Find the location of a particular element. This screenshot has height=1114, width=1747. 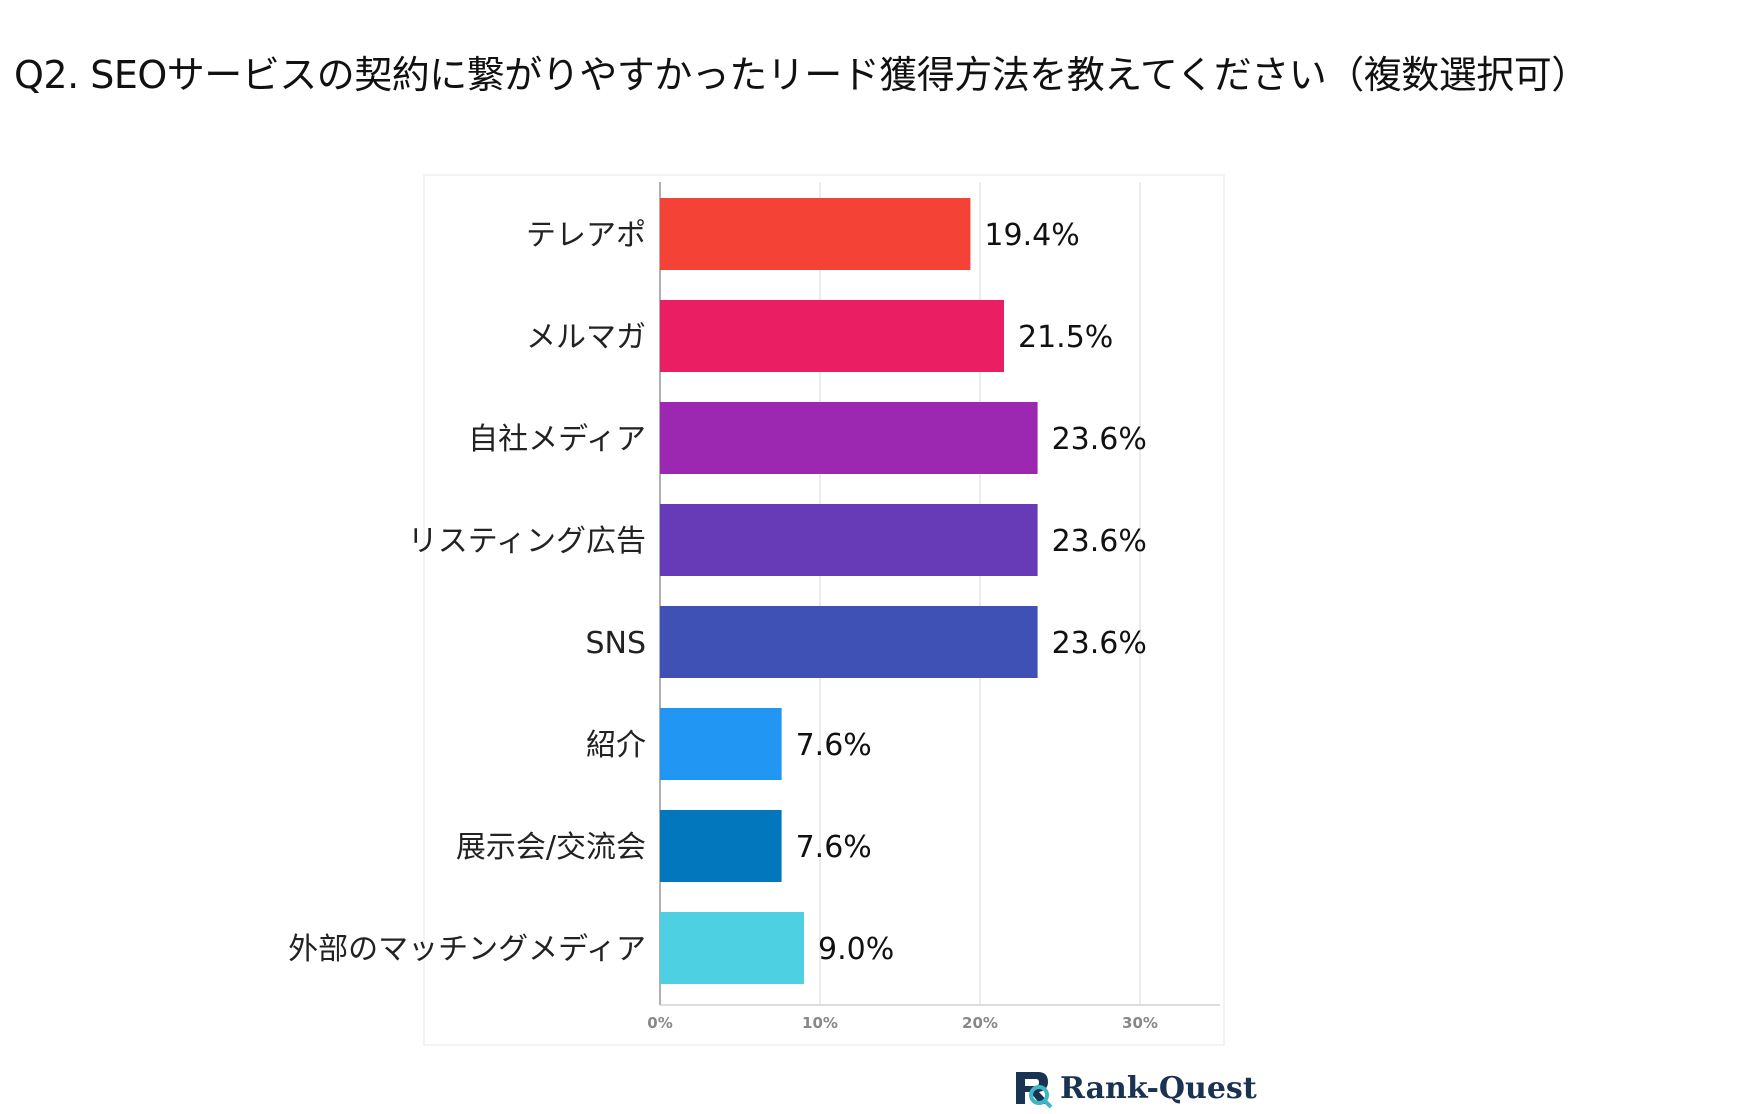

brand-logo: Rank-Quest is located at coordinates (1134, 1088).